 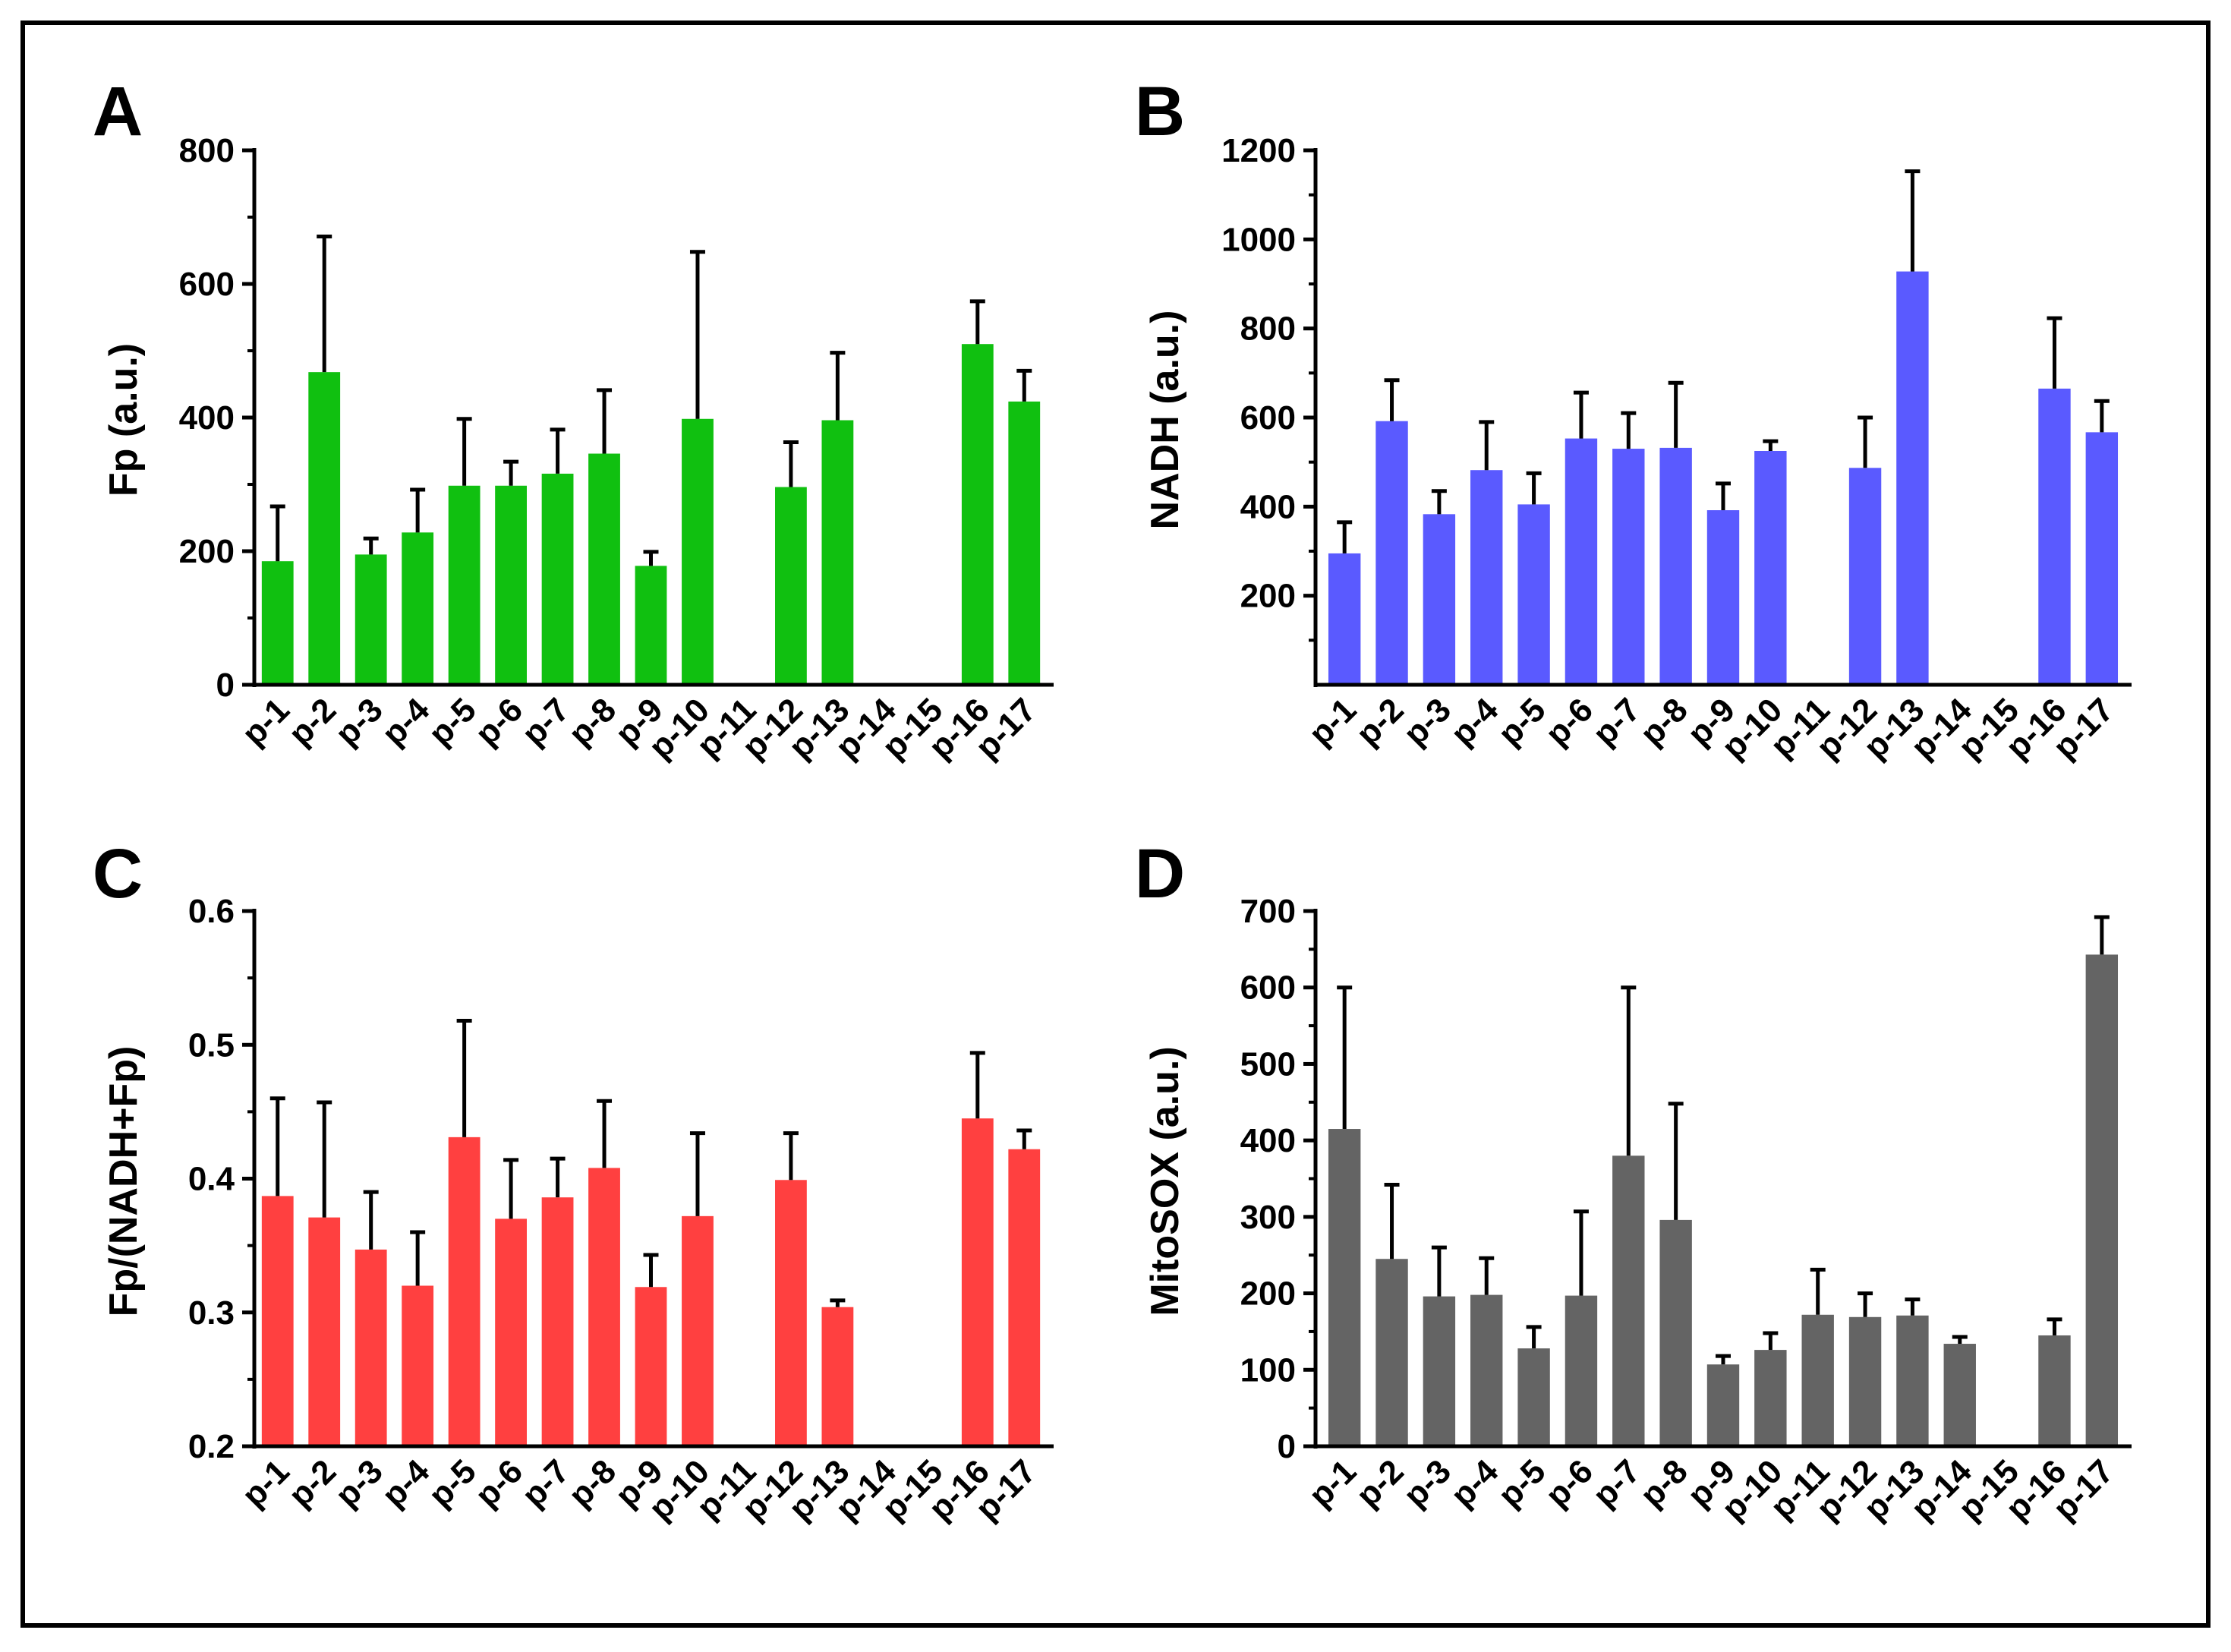 I want to click on panel-A-ylabel: Fp (a.u.), so click(x=124, y=420).